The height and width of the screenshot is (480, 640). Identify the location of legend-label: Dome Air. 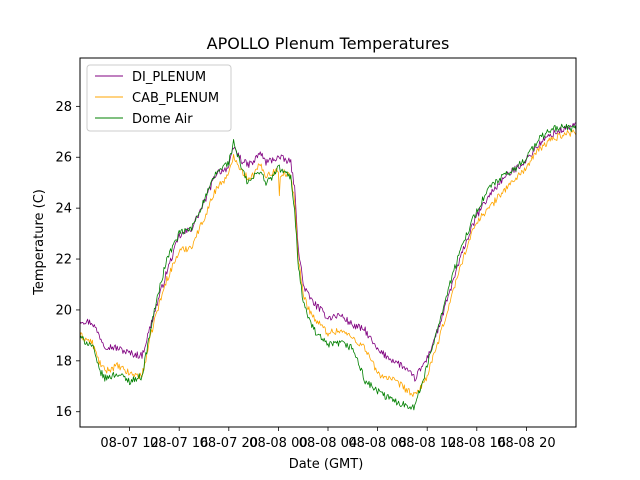
(162, 119).